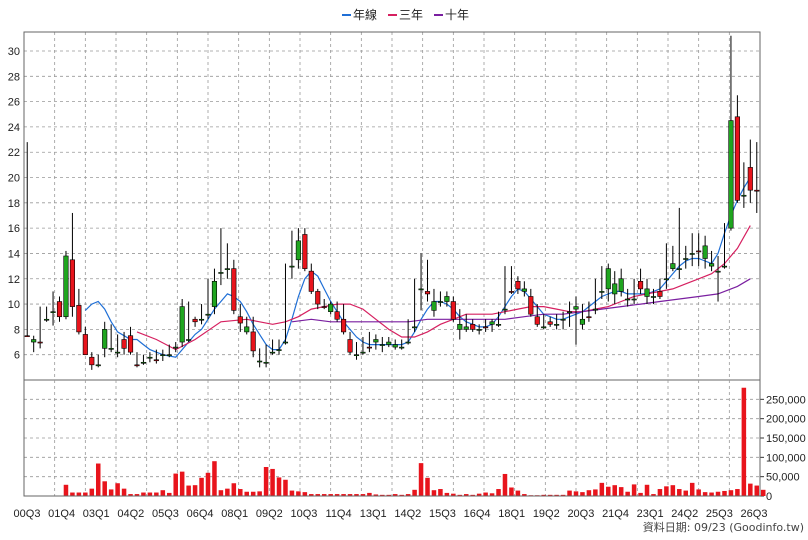 Image resolution: width=808 pixels, height=540 pixels. Describe the element at coordinates (14, 52) in the screenshot. I see `price-tick-label: 30` at that location.